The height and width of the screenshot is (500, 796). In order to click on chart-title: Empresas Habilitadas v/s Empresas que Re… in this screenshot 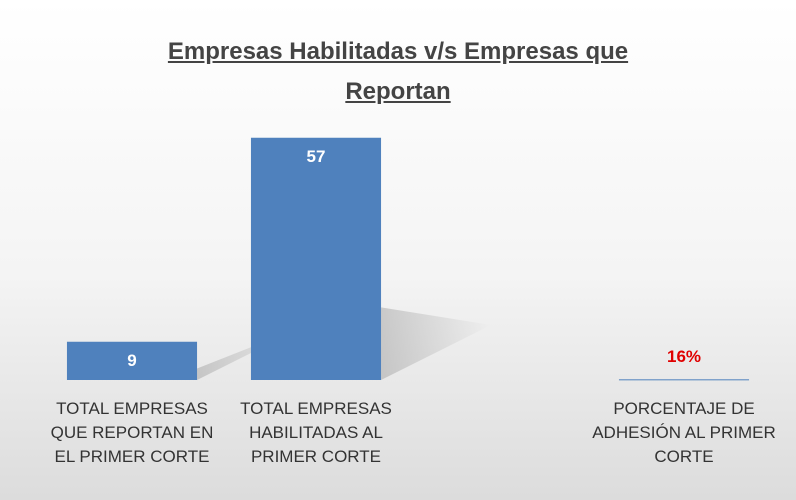, I will do `click(398, 71)`.